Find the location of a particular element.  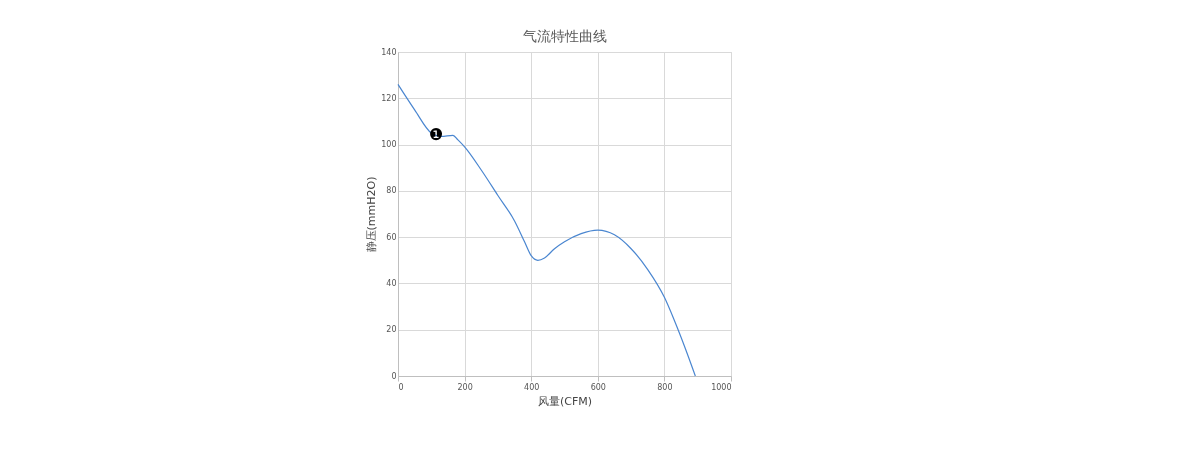

y-tick-label: 0 is located at coordinates (394, 376).